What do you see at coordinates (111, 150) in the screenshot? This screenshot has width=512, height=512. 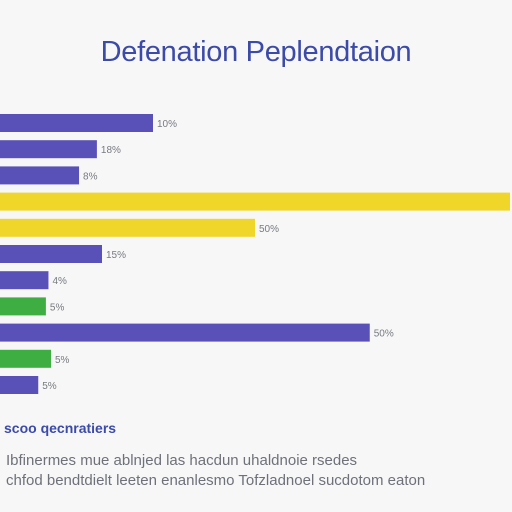 I see `bar-value-label-2: 18%` at bounding box center [111, 150].